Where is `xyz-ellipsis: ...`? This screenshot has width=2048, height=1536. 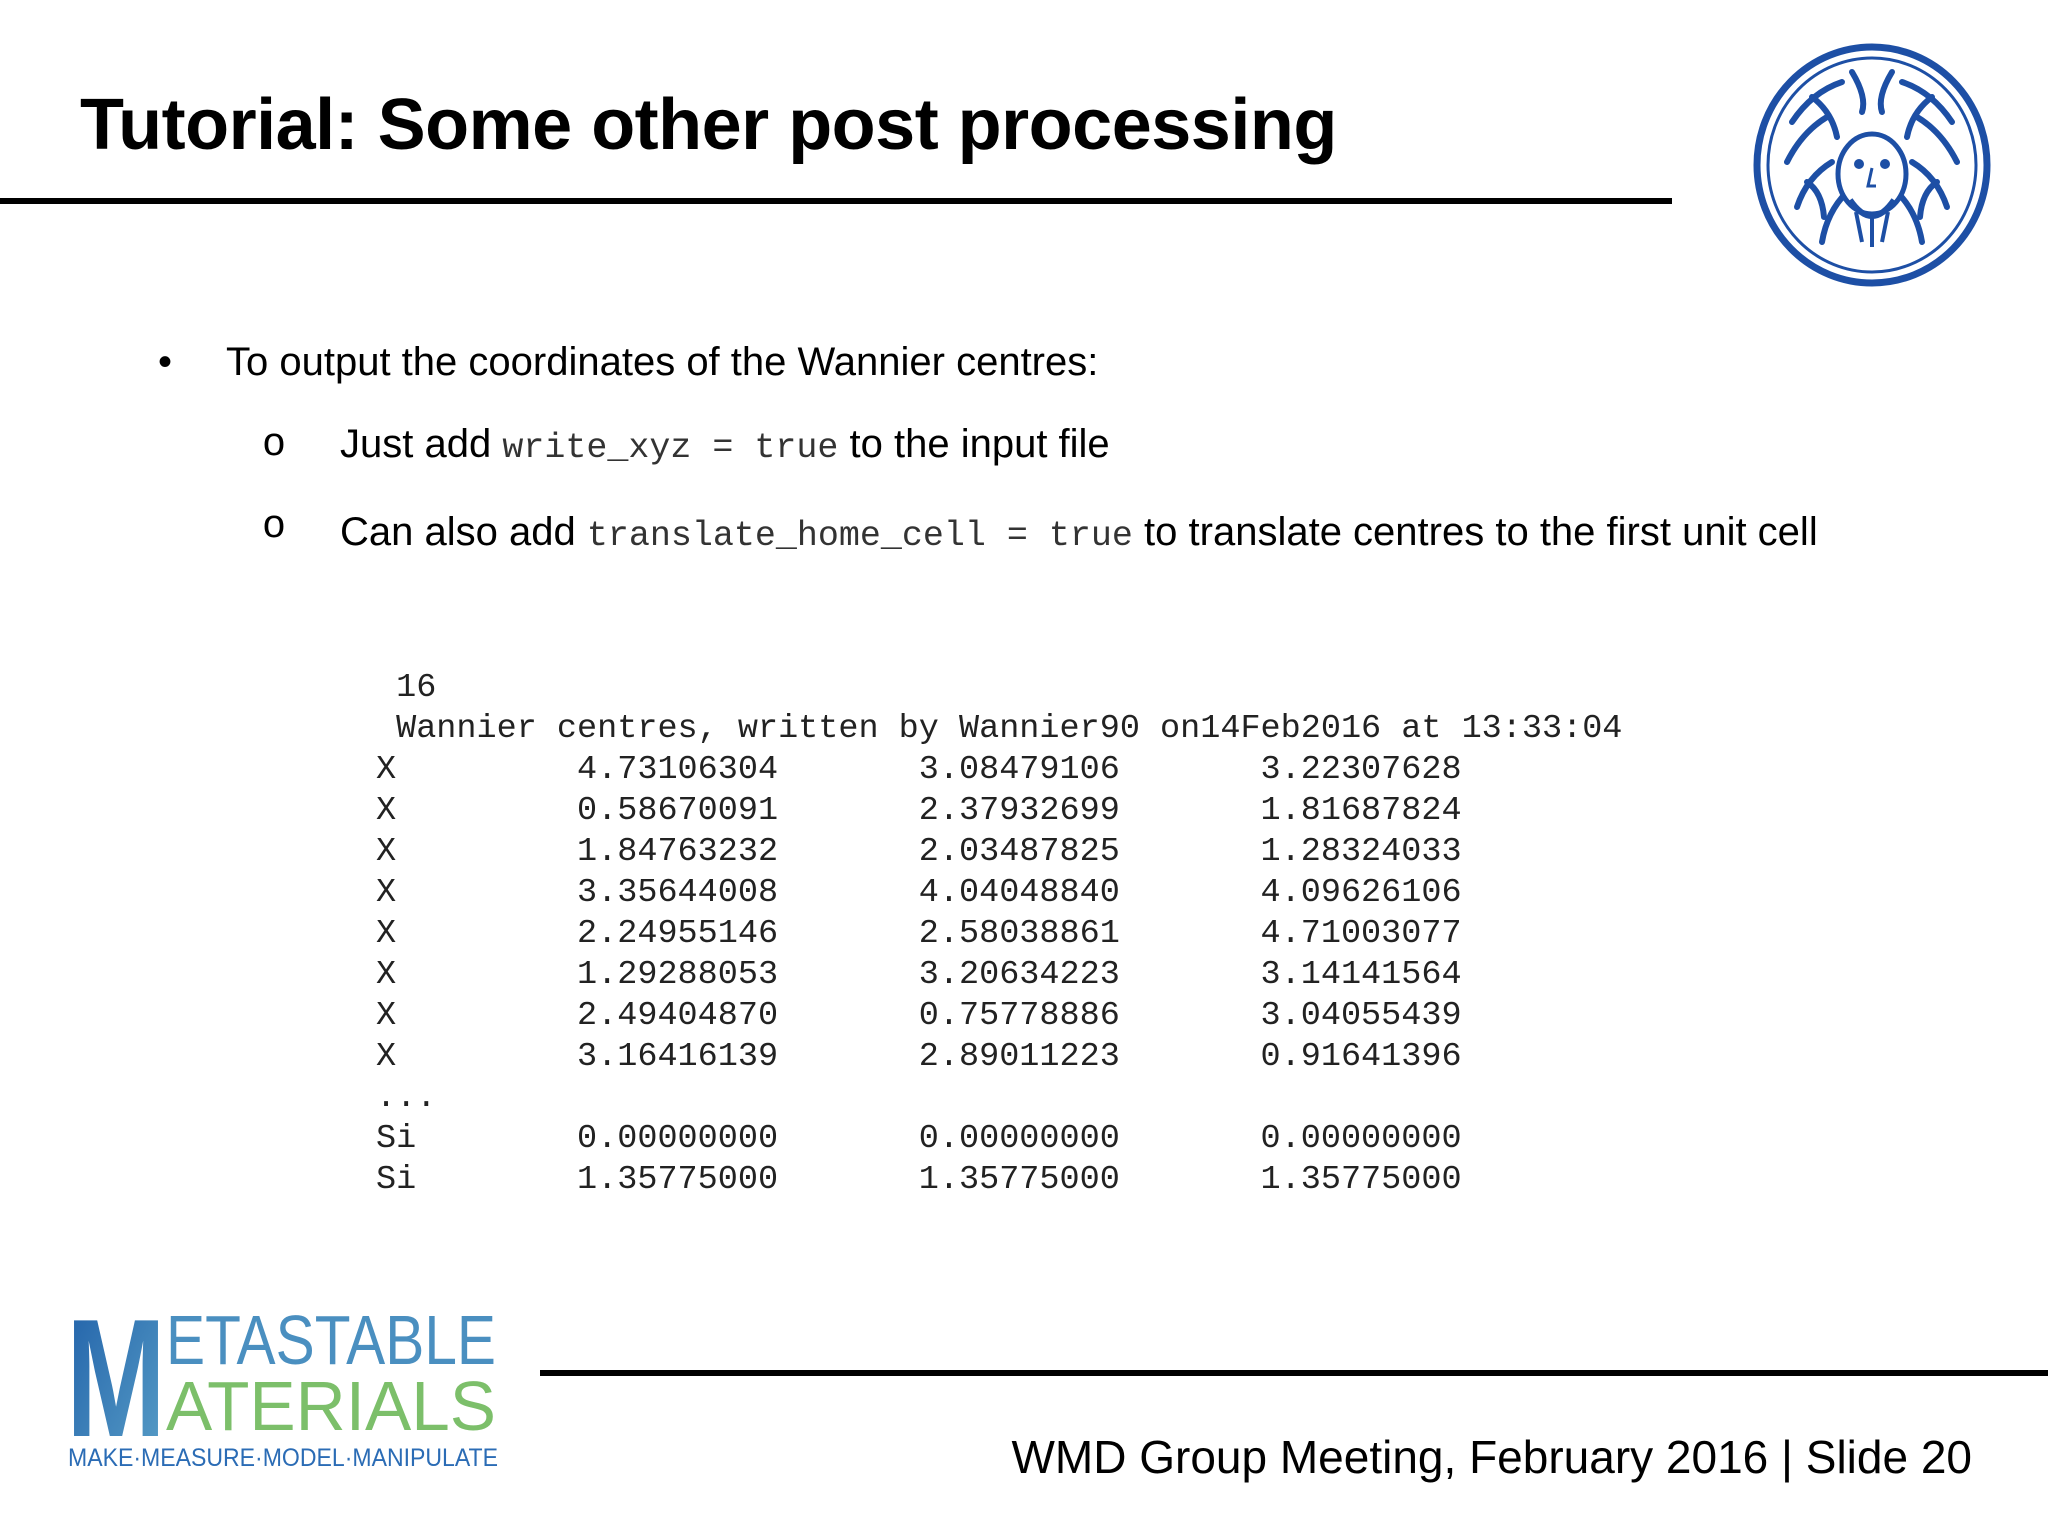 xyz-ellipsis: ... is located at coordinates (406, 1098).